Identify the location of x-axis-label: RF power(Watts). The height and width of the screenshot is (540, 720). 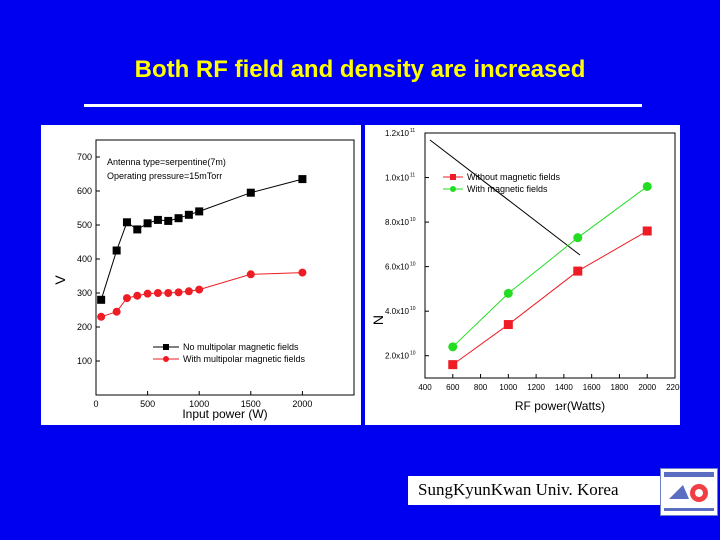
(560, 406).